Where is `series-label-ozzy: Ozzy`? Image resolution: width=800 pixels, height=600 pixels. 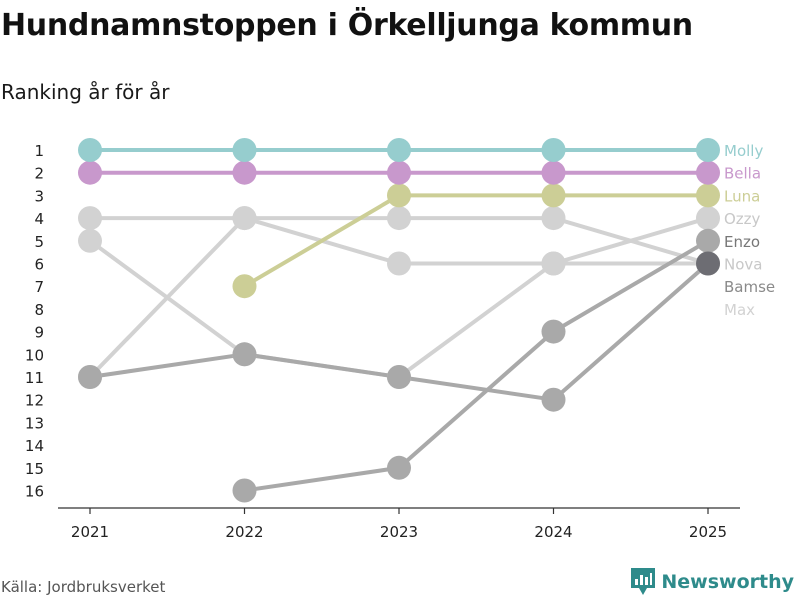
series-label-ozzy: Ozzy is located at coordinates (742, 219).